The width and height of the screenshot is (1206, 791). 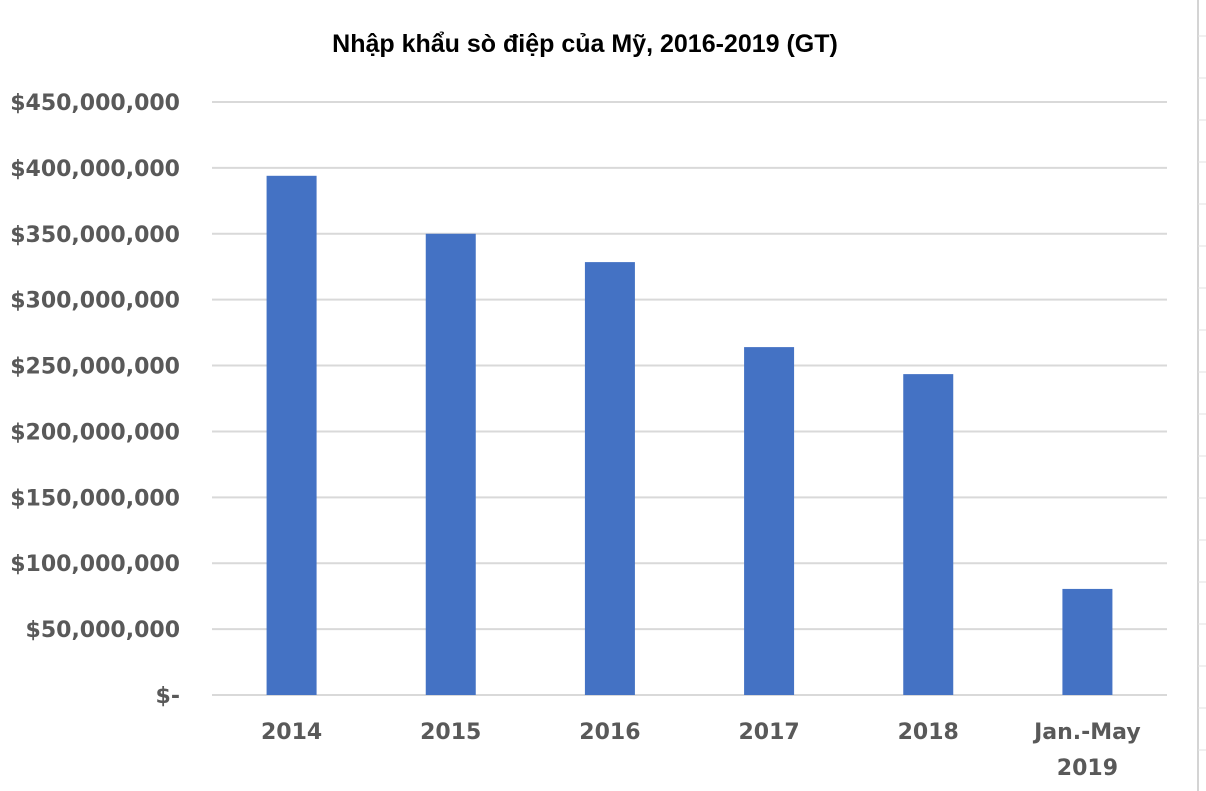 I want to click on y-tick-label: $250,000,000, so click(x=95, y=367).